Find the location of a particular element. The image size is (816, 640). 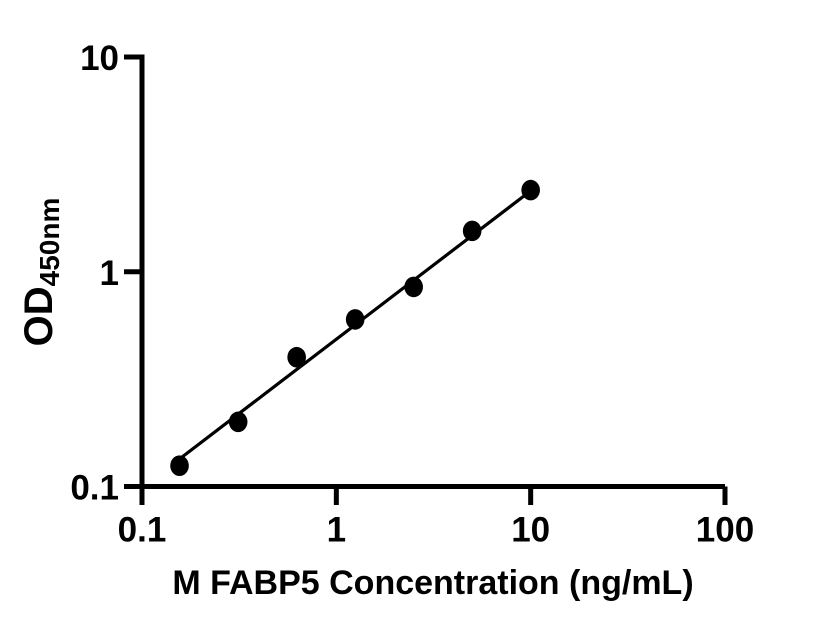

y-tick-label: 1 is located at coordinates (109, 273).